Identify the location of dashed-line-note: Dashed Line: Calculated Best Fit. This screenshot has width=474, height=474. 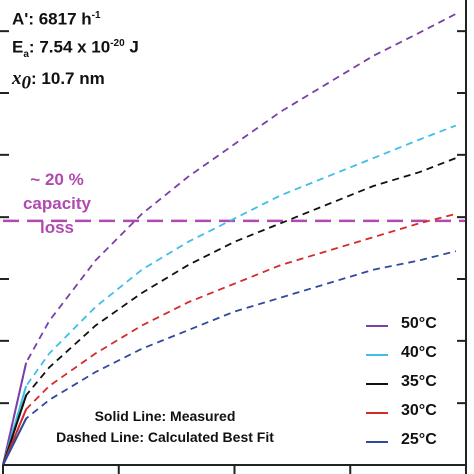
(165, 437).